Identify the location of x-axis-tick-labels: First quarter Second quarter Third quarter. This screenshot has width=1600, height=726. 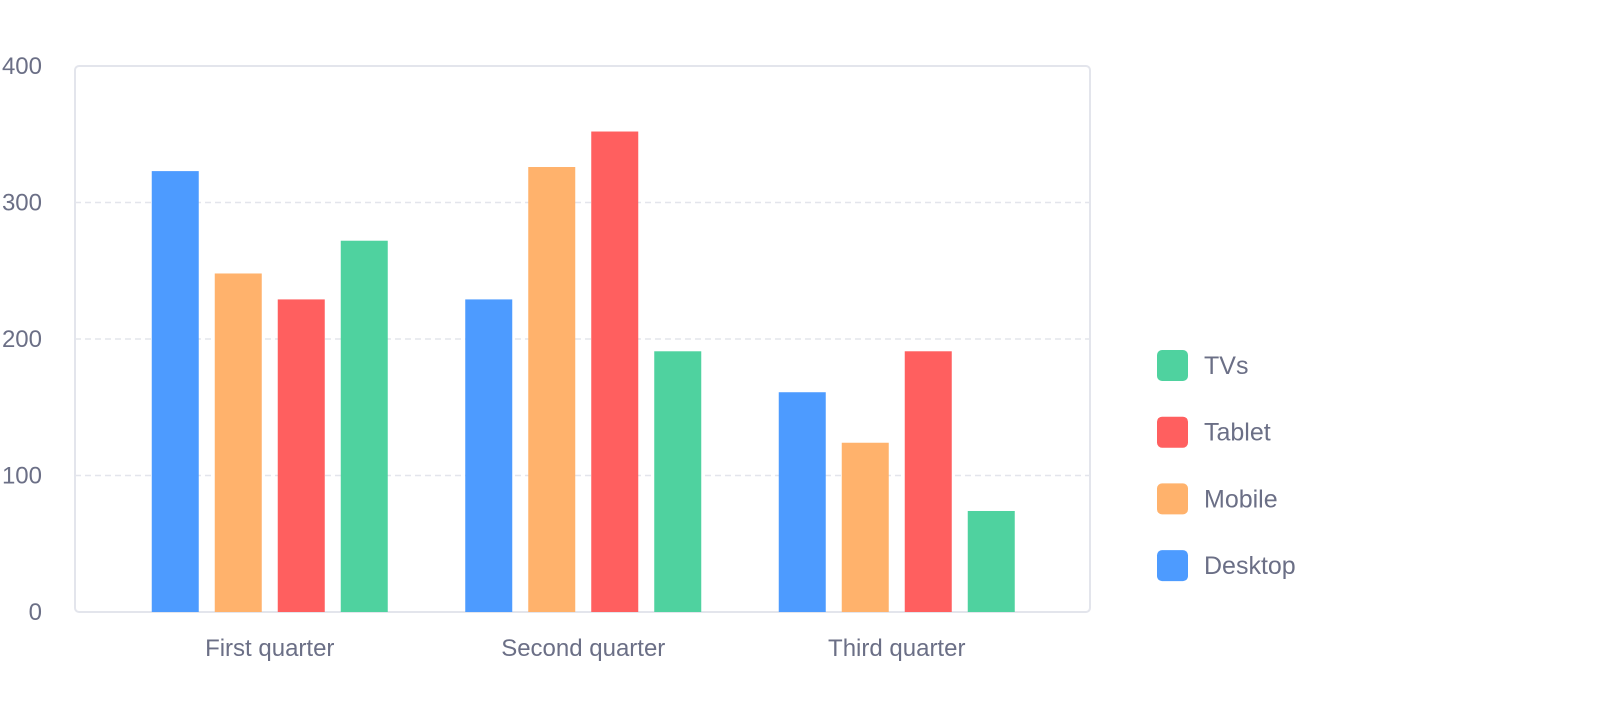
(585, 648).